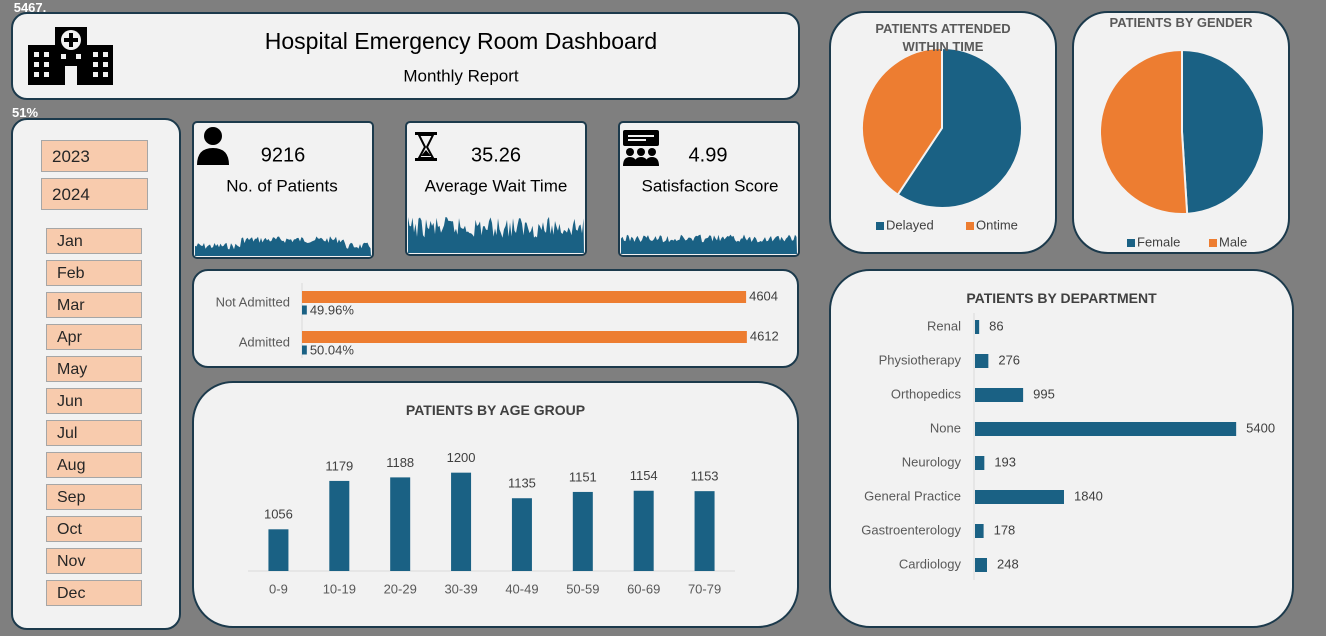 Image resolution: width=1326 pixels, height=636 pixels. Describe the element at coordinates (94, 497) in the screenshot. I see `month-button: Sep` at that location.